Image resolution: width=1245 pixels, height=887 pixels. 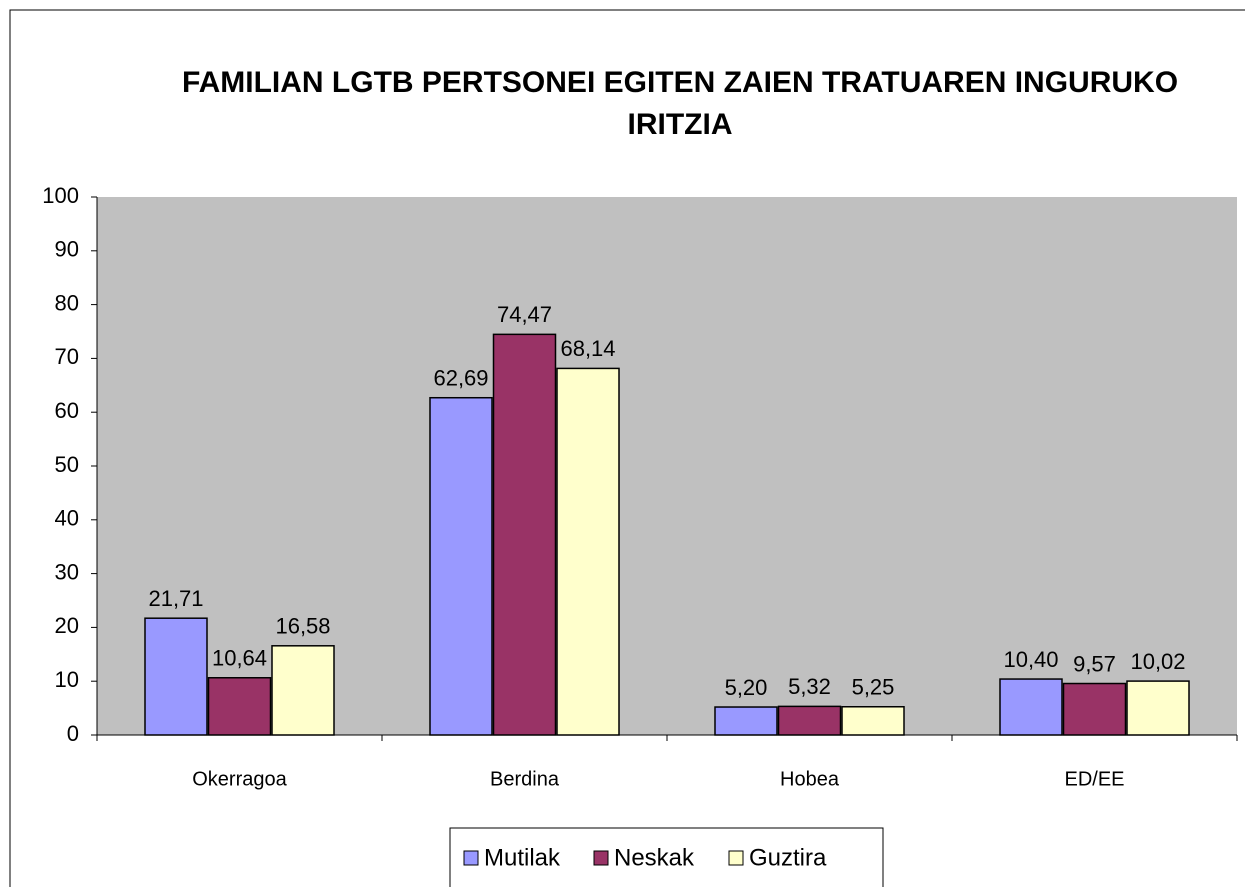 What do you see at coordinates (810, 779) in the screenshot?
I see `x-tick-label: Hobea` at bounding box center [810, 779].